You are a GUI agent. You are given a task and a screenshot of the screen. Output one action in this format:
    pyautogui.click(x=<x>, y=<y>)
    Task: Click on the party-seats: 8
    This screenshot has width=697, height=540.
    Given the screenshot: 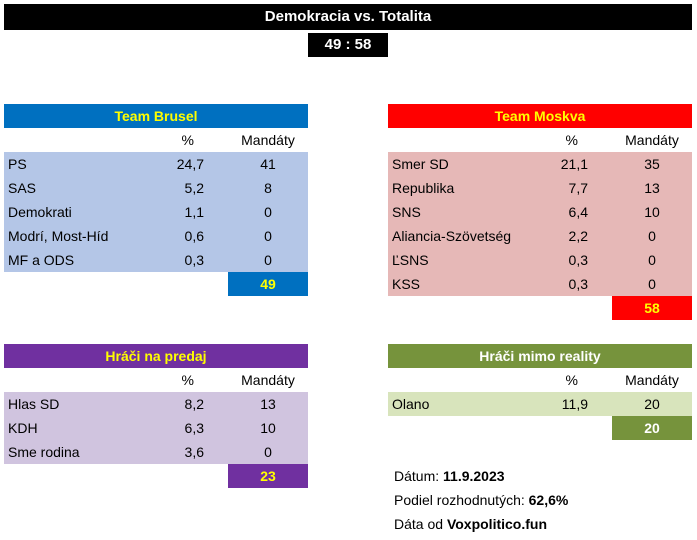 What is the action you would take?
    pyautogui.click(x=268, y=188)
    